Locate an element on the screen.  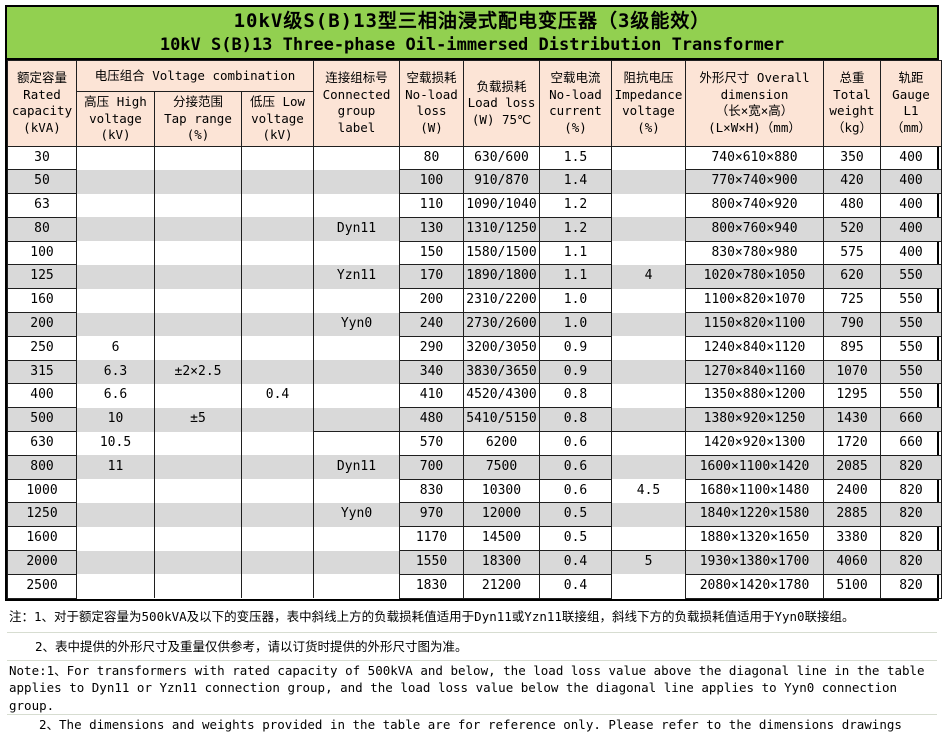
cell-current: 1.2 is located at coordinates (575, 205).